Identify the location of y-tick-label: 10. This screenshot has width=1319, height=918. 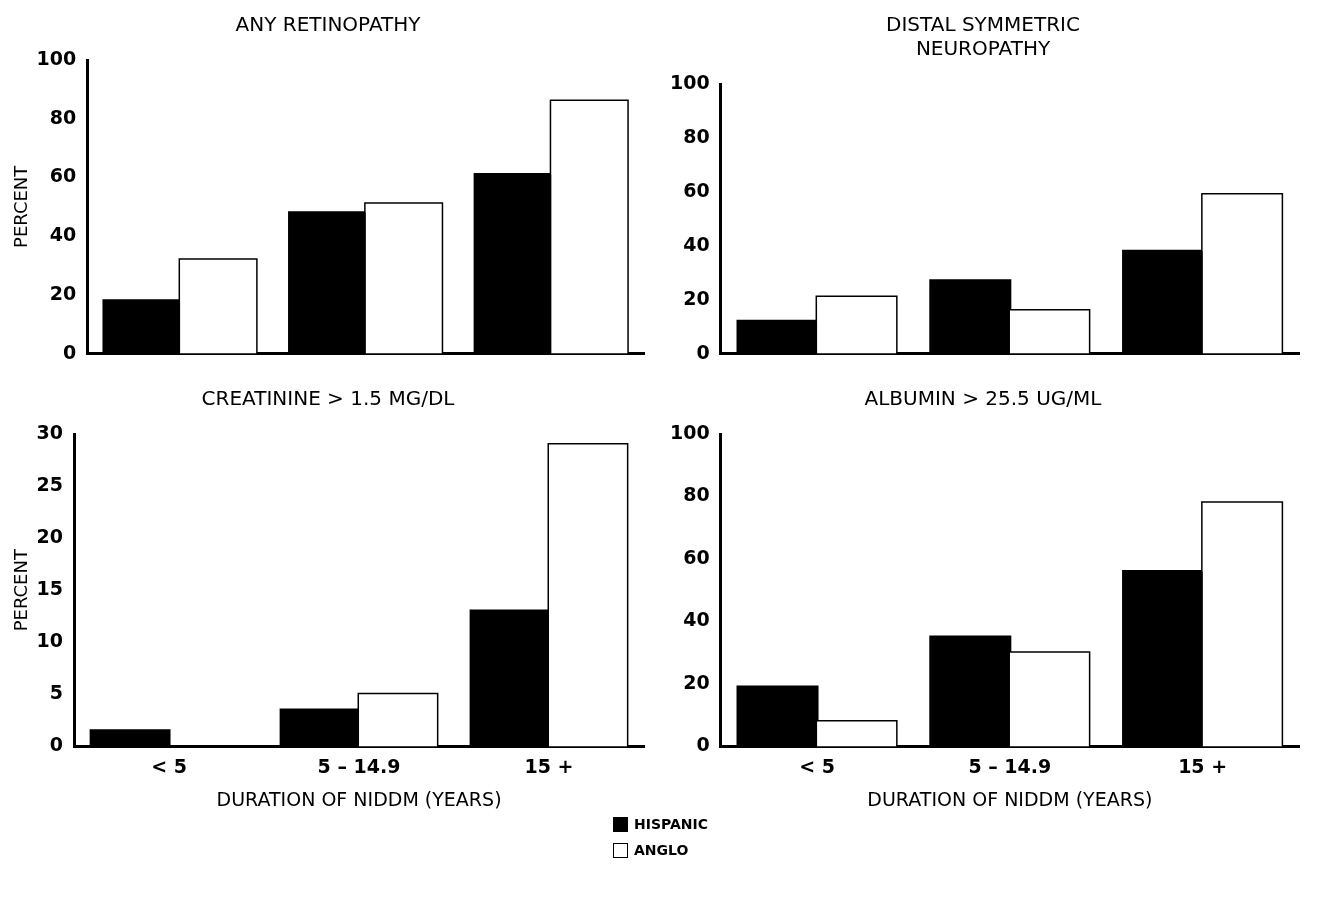
(50, 640).